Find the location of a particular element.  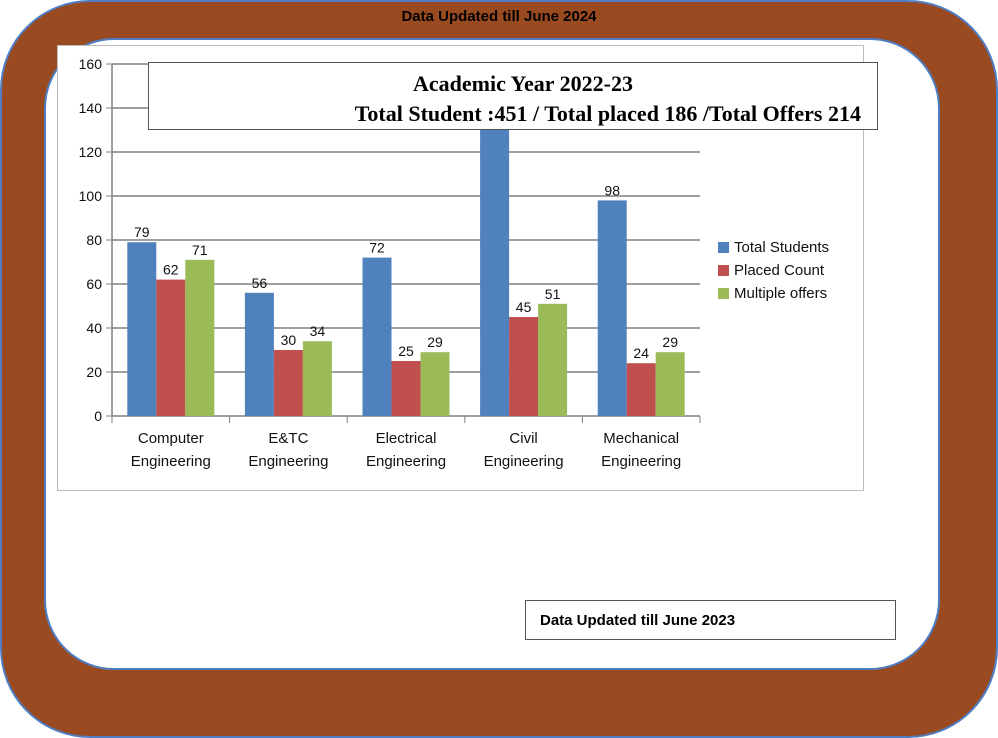

data-label: 24 is located at coordinates (641, 353).